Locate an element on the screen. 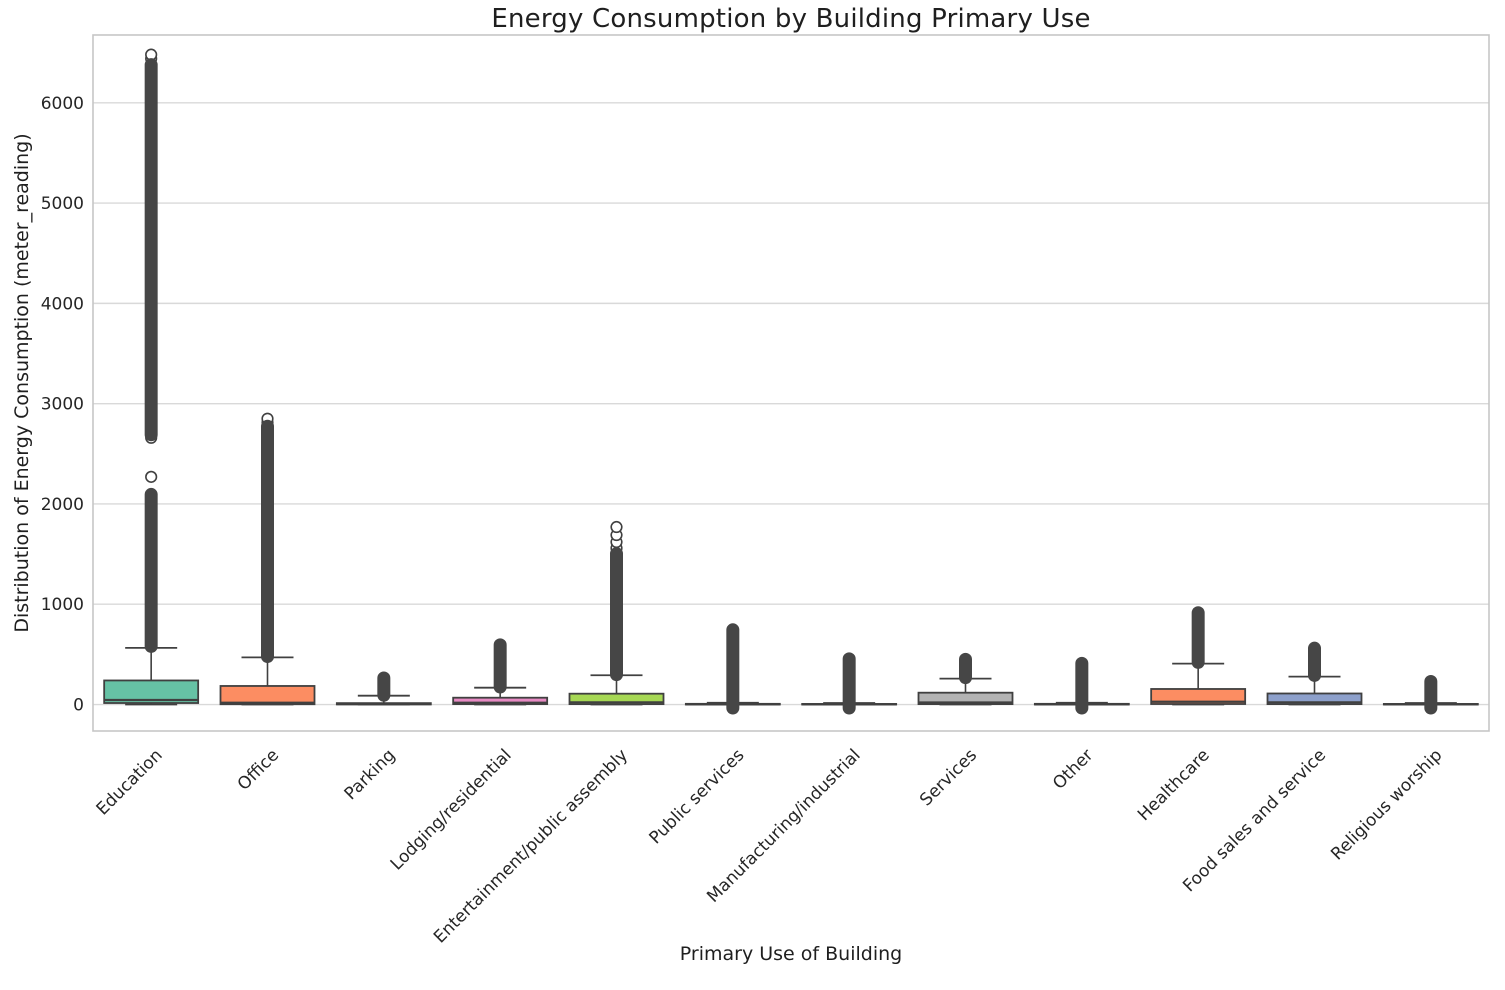 The height and width of the screenshot is (990, 1505). box-education is located at coordinates (151, 691).